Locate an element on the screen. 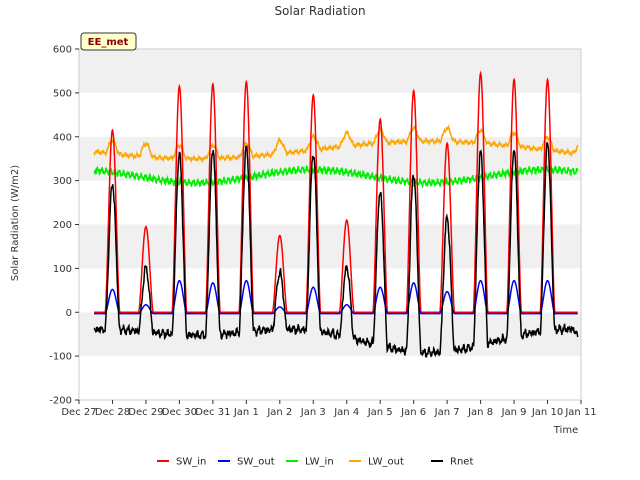 The width and height of the screenshot is (640, 480). y-tick-label: 500 is located at coordinates (62, 93).